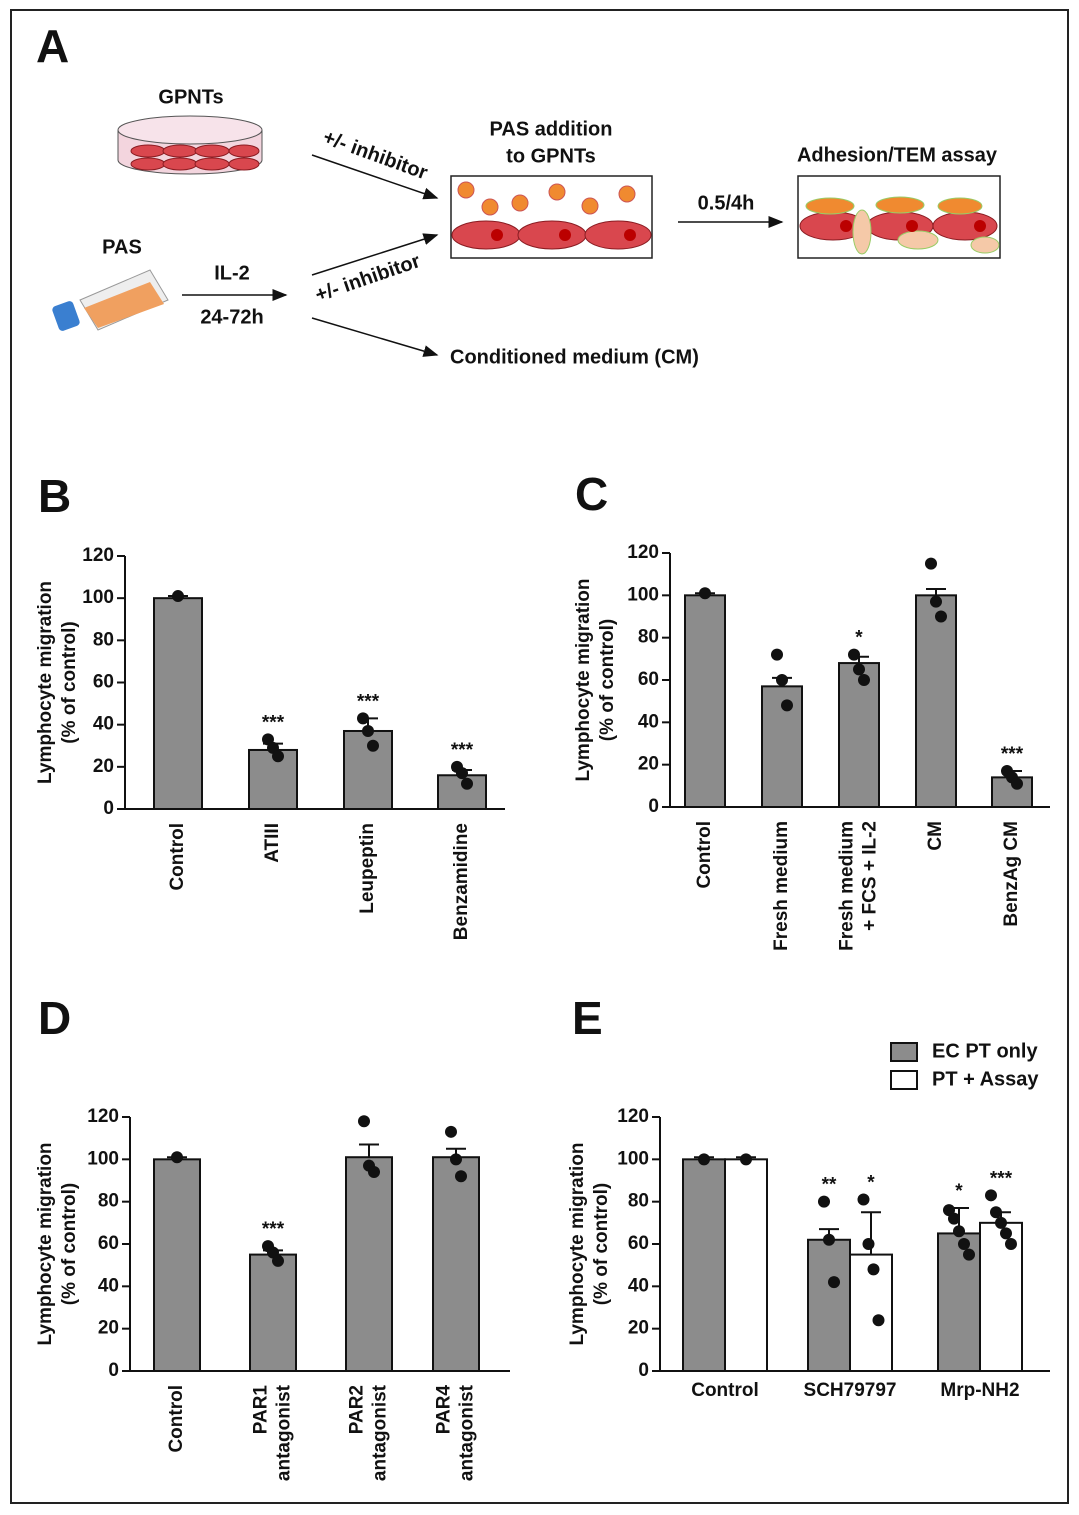 The width and height of the screenshot is (1079, 1515). Describe the element at coordinates (52, 46) in the screenshot. I see `panel-label: A` at that location.